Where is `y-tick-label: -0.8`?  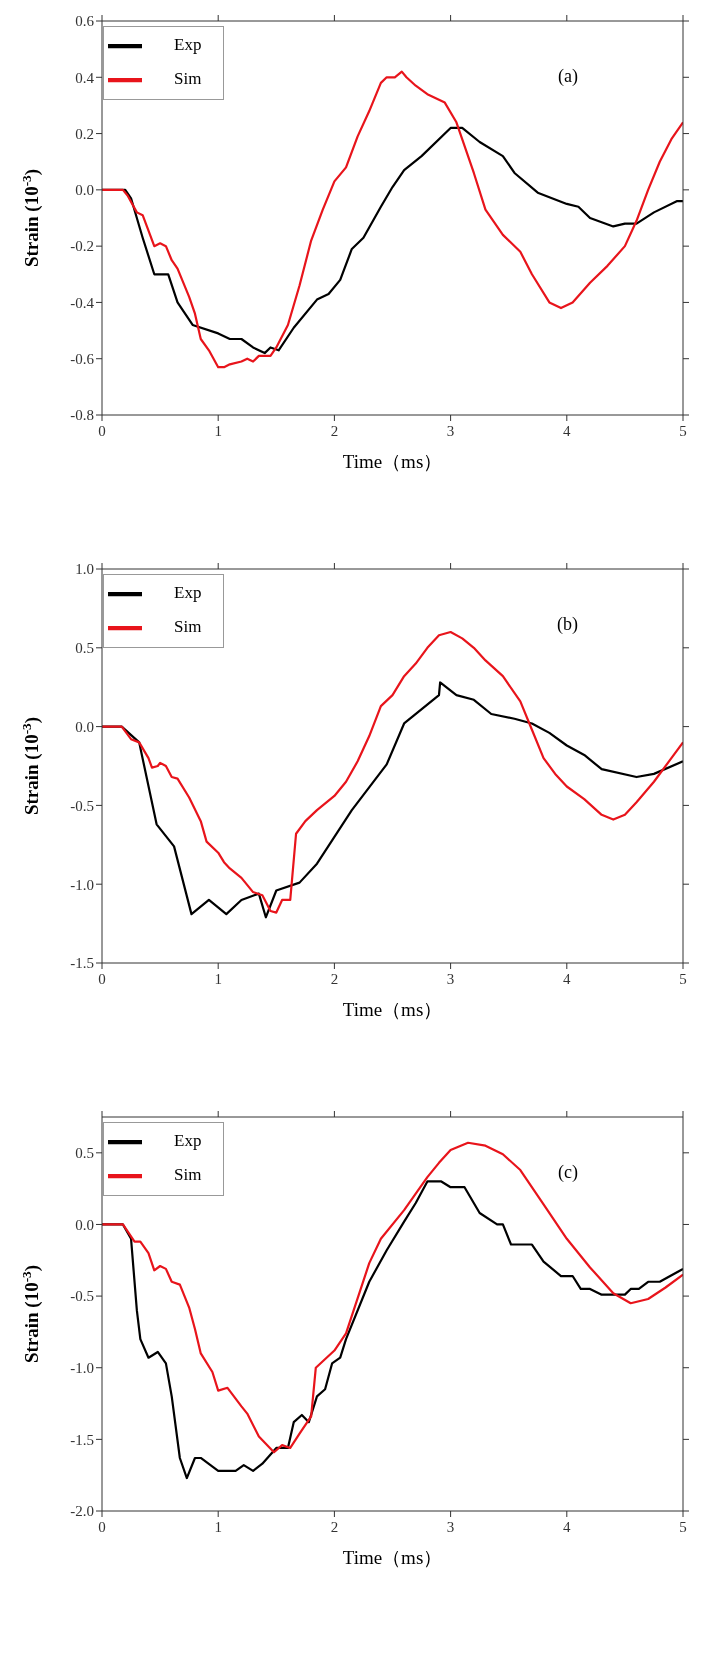 y-tick-label: -0.8 is located at coordinates (82, 415).